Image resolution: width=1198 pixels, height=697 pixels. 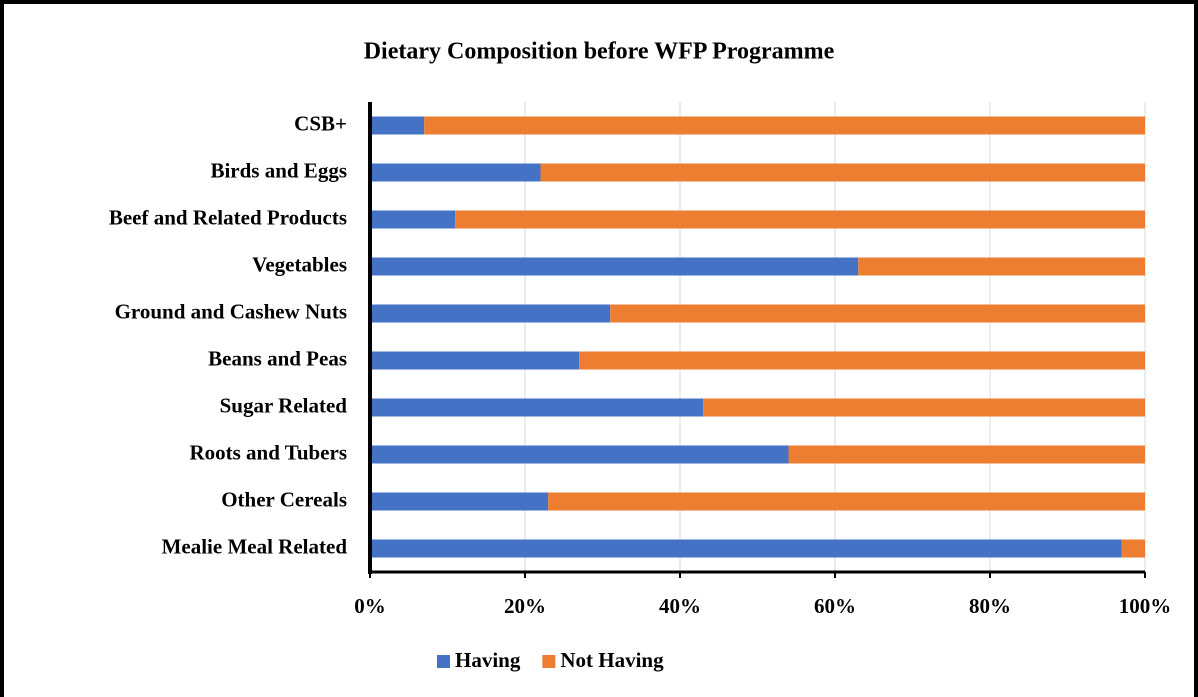 I want to click on y-tick-label: Other Cereals, so click(x=284, y=499).